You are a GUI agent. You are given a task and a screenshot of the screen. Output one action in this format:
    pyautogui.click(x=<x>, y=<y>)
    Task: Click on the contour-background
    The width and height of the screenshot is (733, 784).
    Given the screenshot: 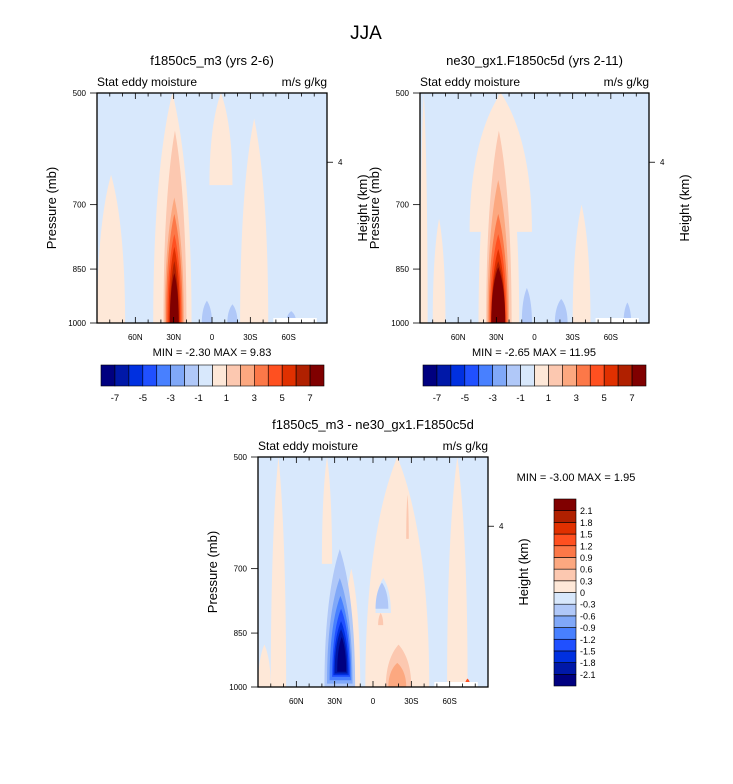 What is the action you would take?
    pyautogui.click(x=534, y=208)
    